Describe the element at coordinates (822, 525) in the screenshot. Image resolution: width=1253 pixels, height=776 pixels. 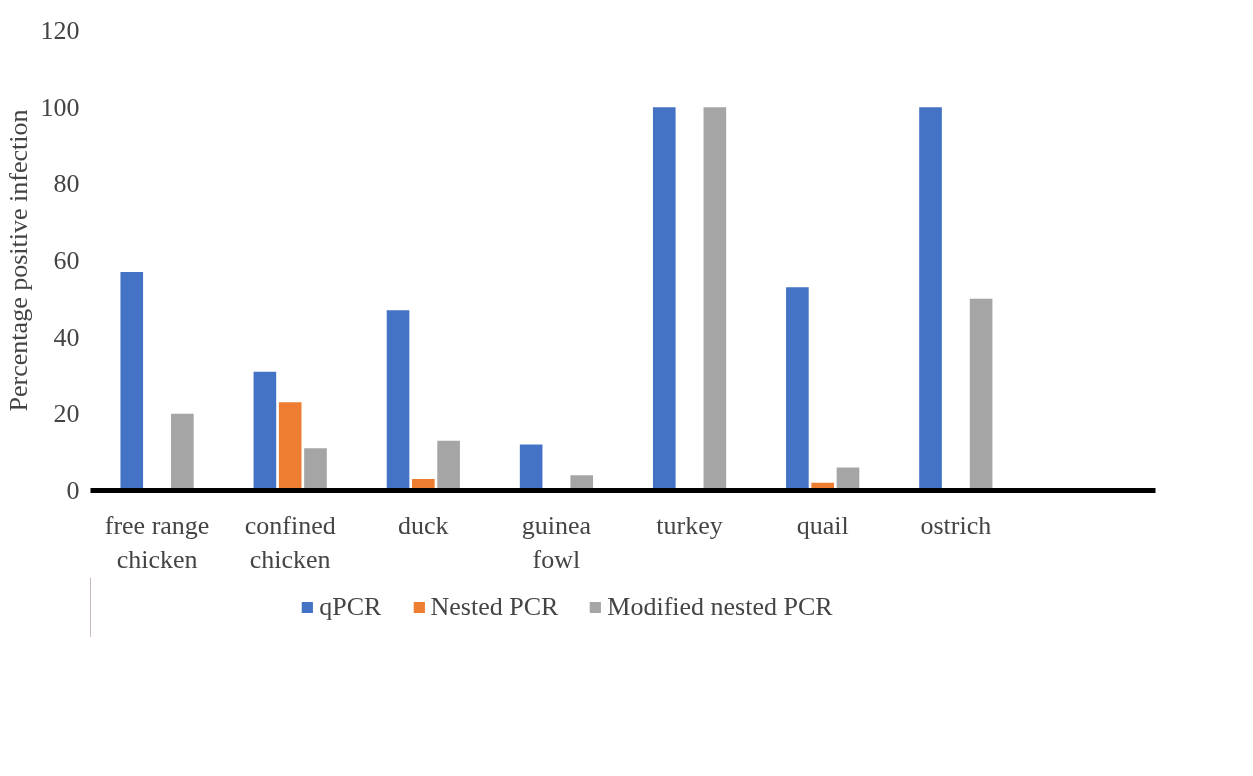
I see `x-tick-label: quail` at that location.